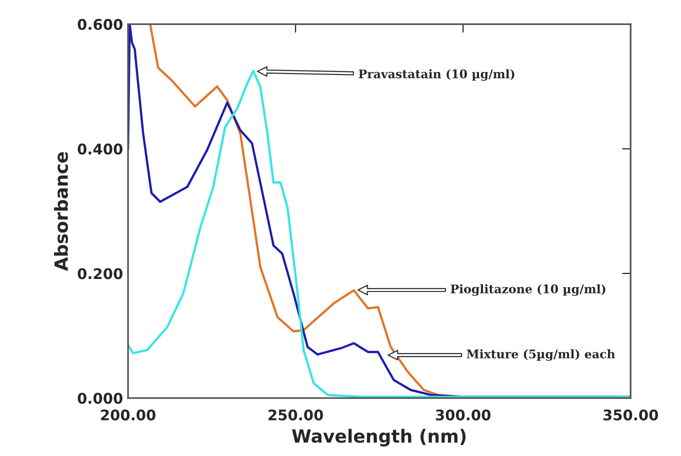  I want to click on annotation: Pravastatain (10 µg/ml), so click(436, 75).